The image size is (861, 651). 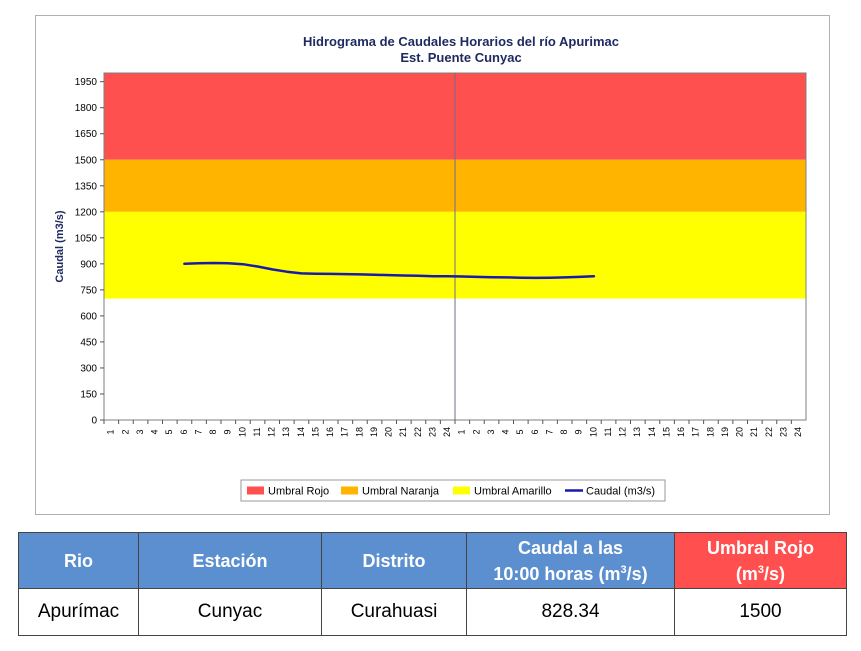 What do you see at coordinates (620, 492) in the screenshot?
I see `legend-label-3: Caudal (m3/s)` at bounding box center [620, 492].